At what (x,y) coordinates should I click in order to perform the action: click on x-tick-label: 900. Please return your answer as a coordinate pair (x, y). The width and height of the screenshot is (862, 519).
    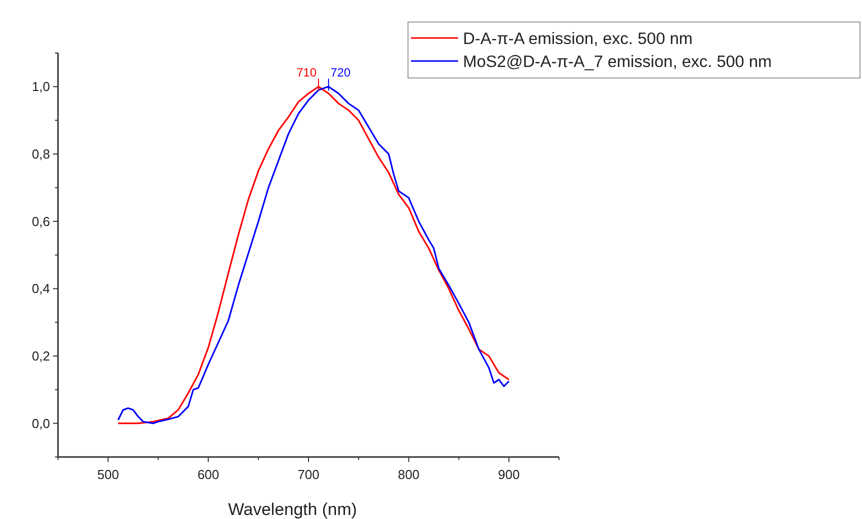
    Looking at the image, I should click on (509, 474).